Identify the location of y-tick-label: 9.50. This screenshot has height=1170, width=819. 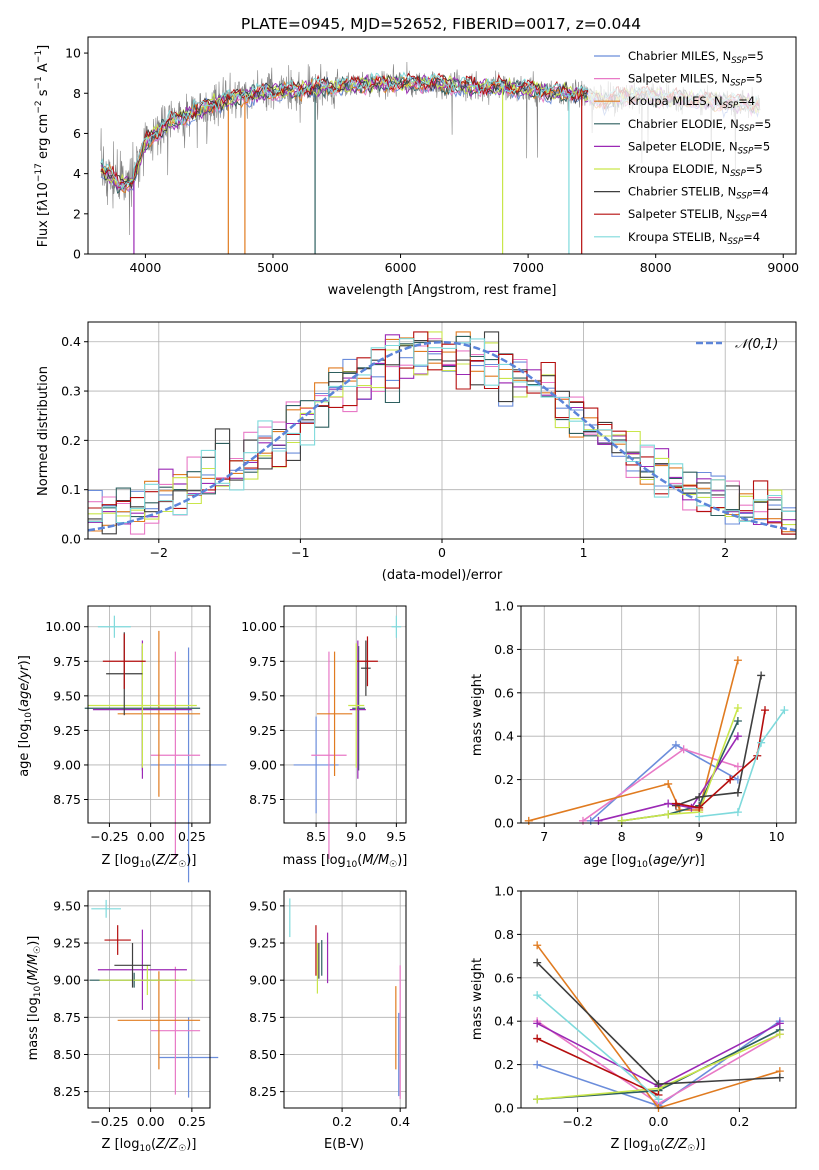
(67, 905).